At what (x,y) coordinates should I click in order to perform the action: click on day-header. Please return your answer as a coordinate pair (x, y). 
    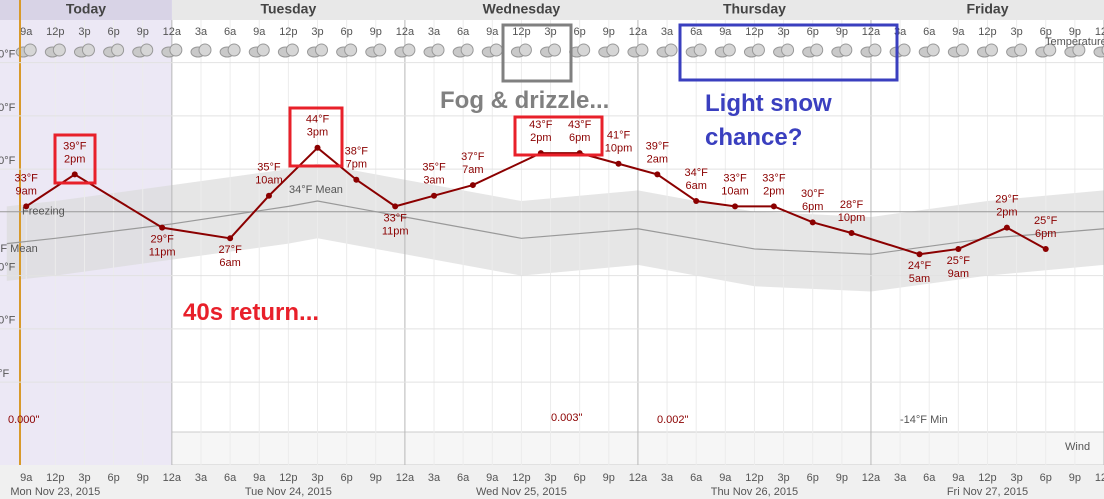
    Looking at the image, I should click on (552, 10).